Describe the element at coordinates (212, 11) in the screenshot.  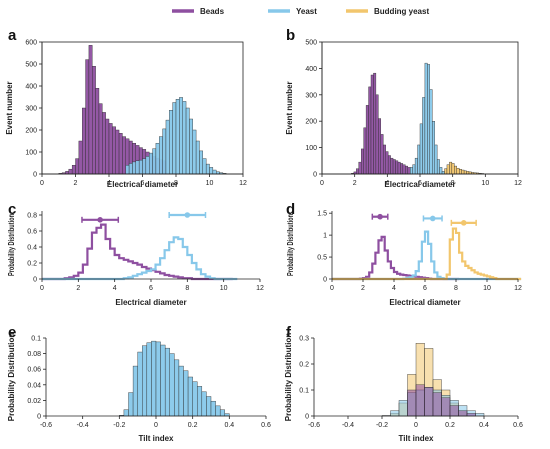
I see `legend-label-0: Beads` at that location.